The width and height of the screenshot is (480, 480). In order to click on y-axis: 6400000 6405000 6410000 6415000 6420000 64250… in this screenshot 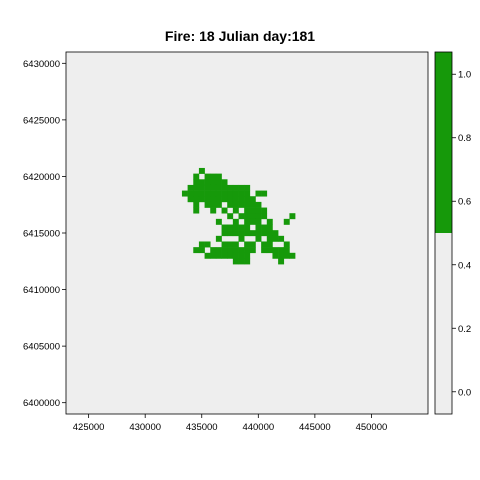, I will do `click(44, 234)`.